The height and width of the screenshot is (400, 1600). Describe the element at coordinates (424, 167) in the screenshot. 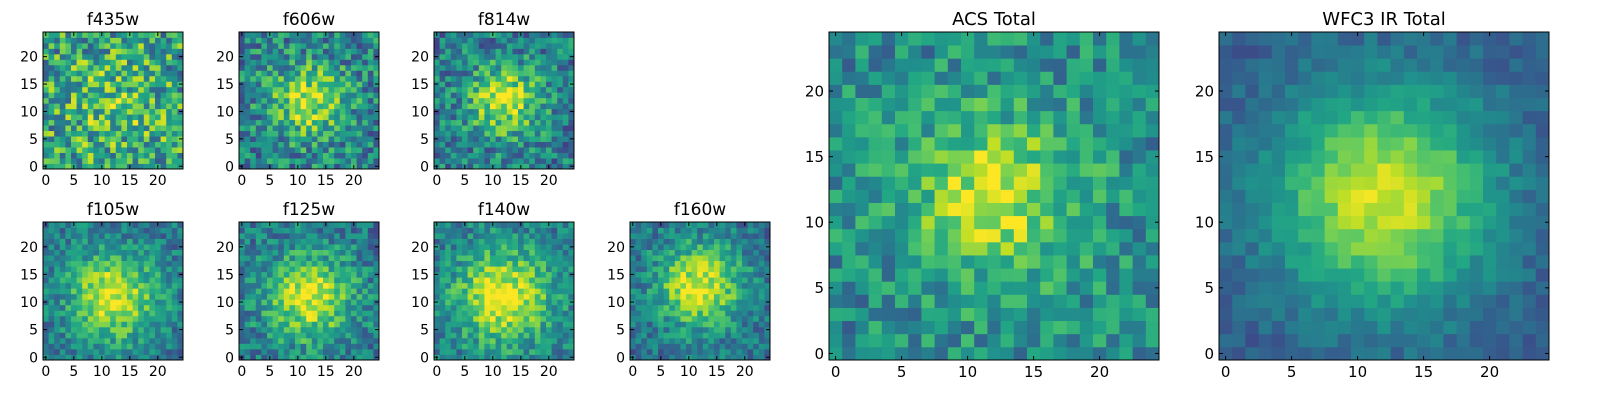

I see `y-tick-label: 0` at that location.